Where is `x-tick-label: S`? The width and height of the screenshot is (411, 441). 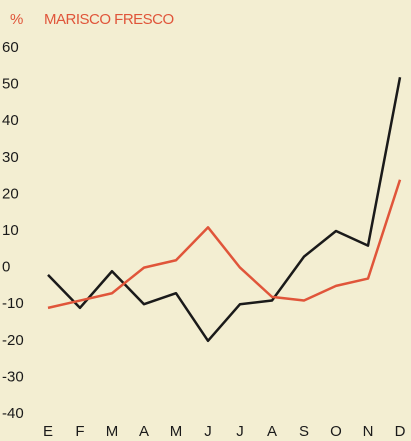
x-tick-label: S is located at coordinates (304, 431).